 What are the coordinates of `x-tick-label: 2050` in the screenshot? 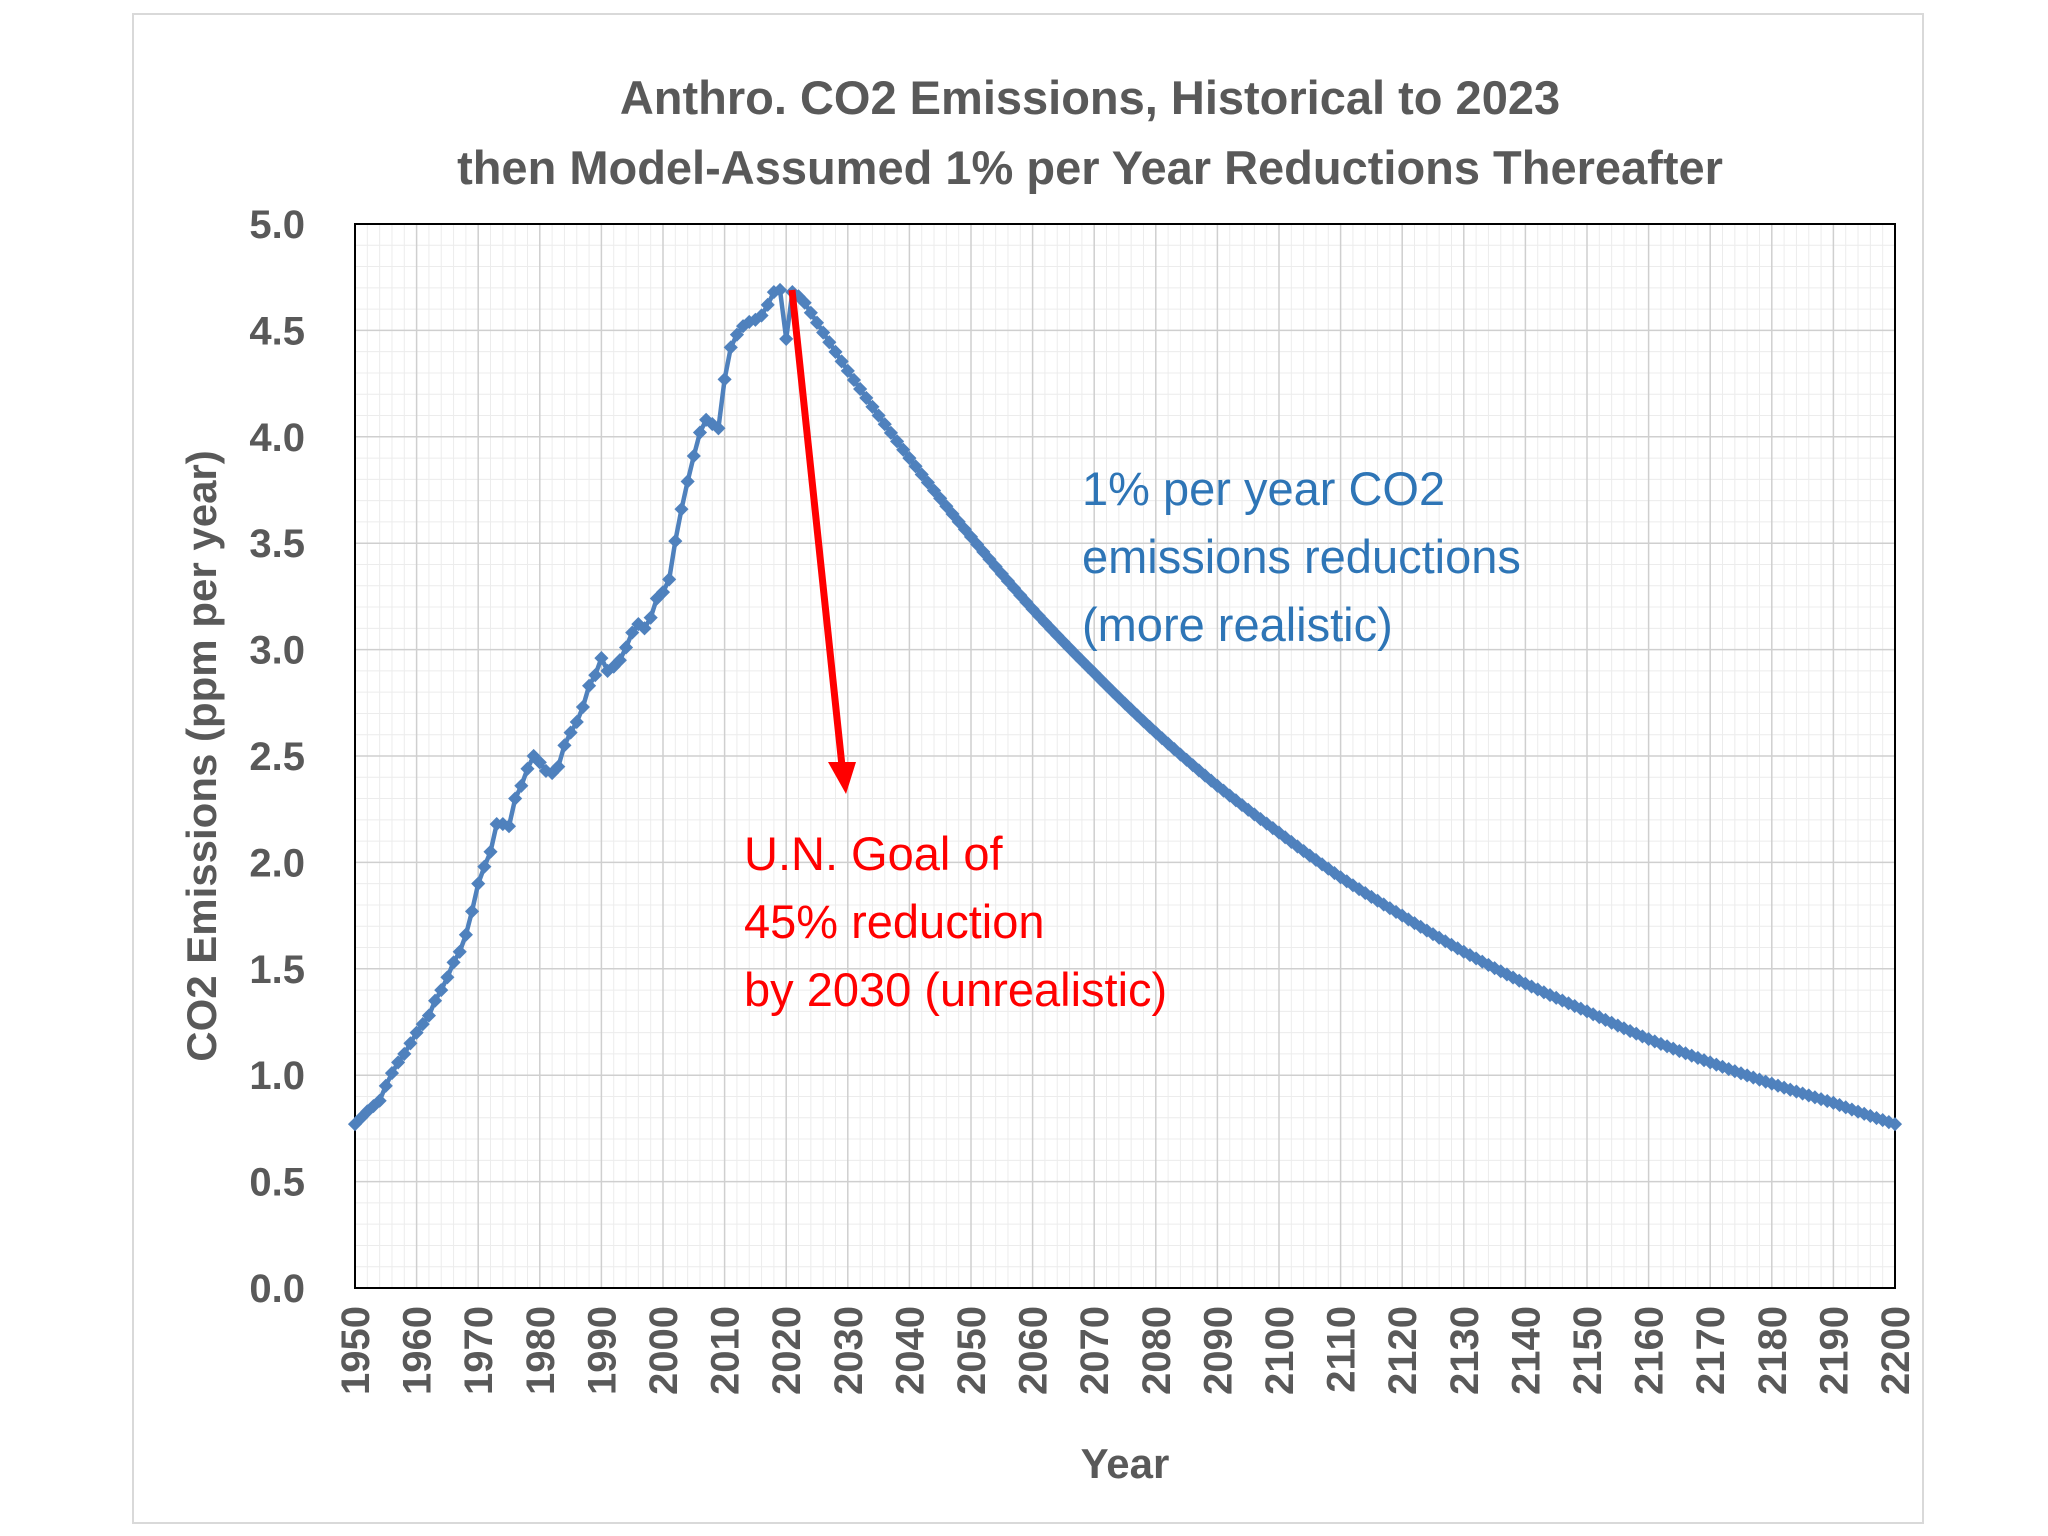 It's located at (972, 1350).